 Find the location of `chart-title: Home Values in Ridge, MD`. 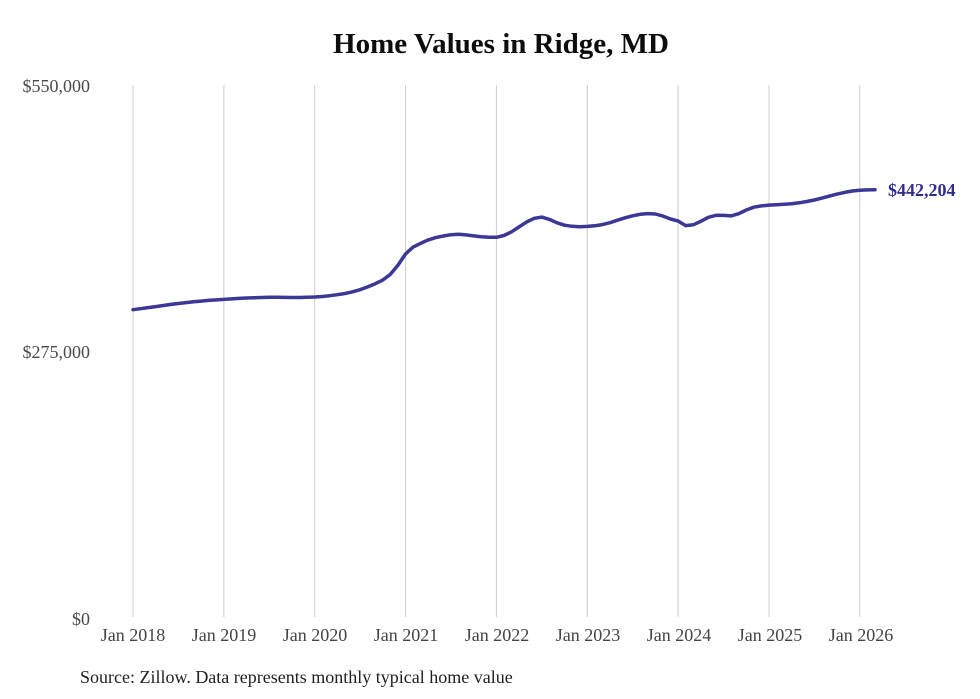

chart-title: Home Values in Ridge, MD is located at coordinates (501, 44).